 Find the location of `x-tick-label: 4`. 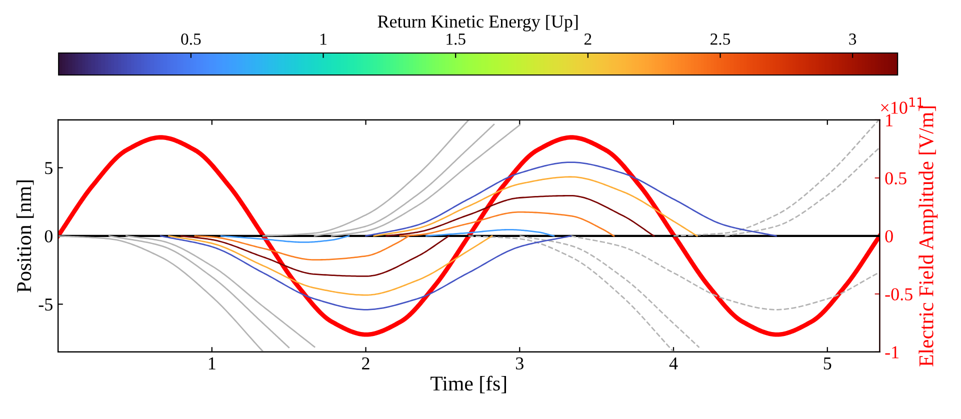

x-tick-label: 4 is located at coordinates (673, 363).